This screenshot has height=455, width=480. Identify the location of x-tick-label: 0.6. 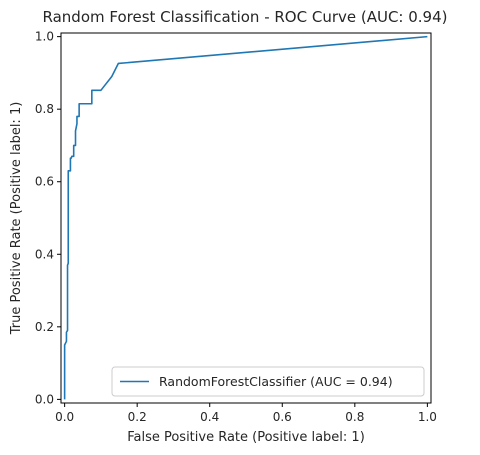
(282, 417).